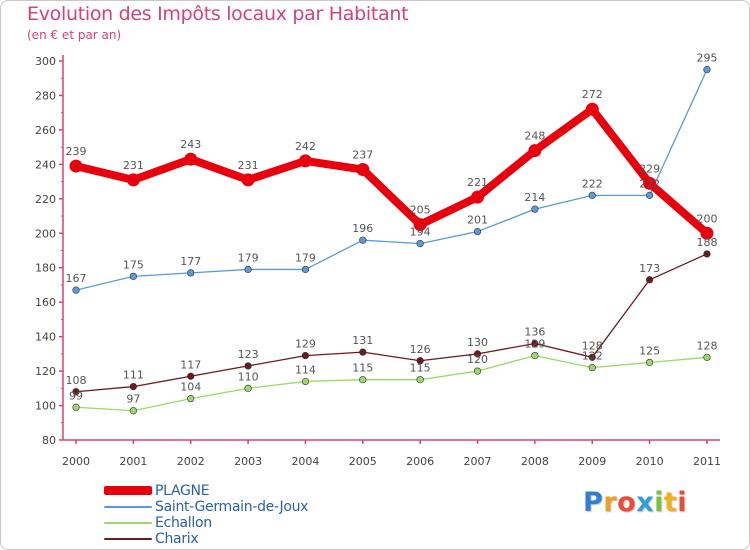 The image size is (750, 550). I want to click on data-label: 239, so click(76, 151).